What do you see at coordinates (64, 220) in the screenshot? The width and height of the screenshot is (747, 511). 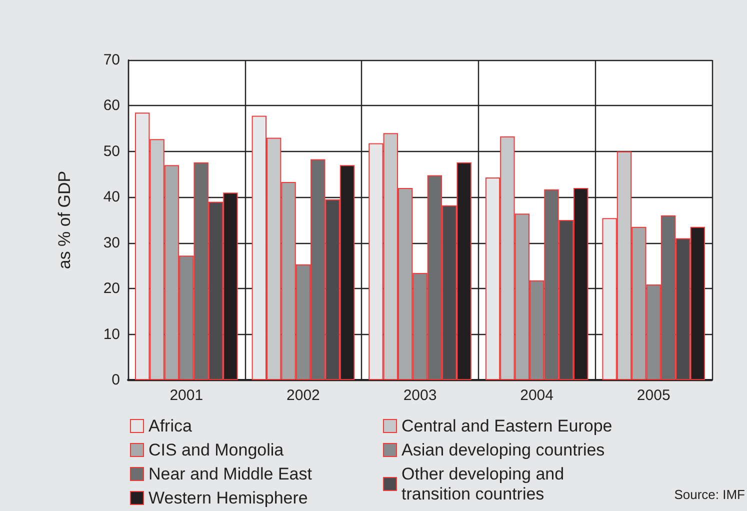 I see `y-axis-title: as % of GDP` at bounding box center [64, 220].